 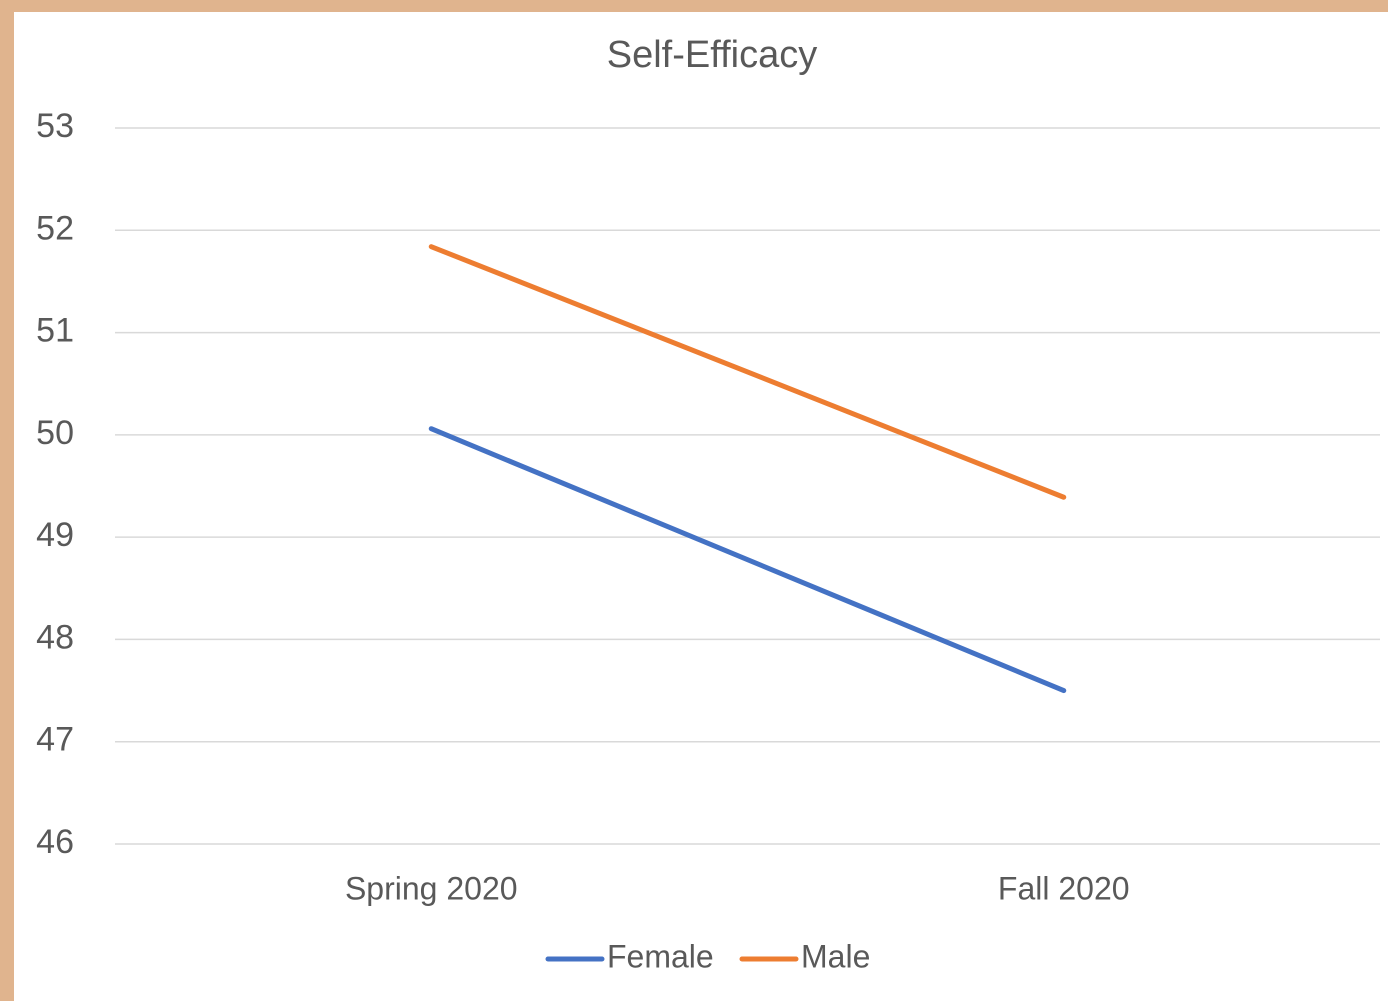 What do you see at coordinates (55, 842) in the screenshot?
I see `y-tick-label: 46` at bounding box center [55, 842].